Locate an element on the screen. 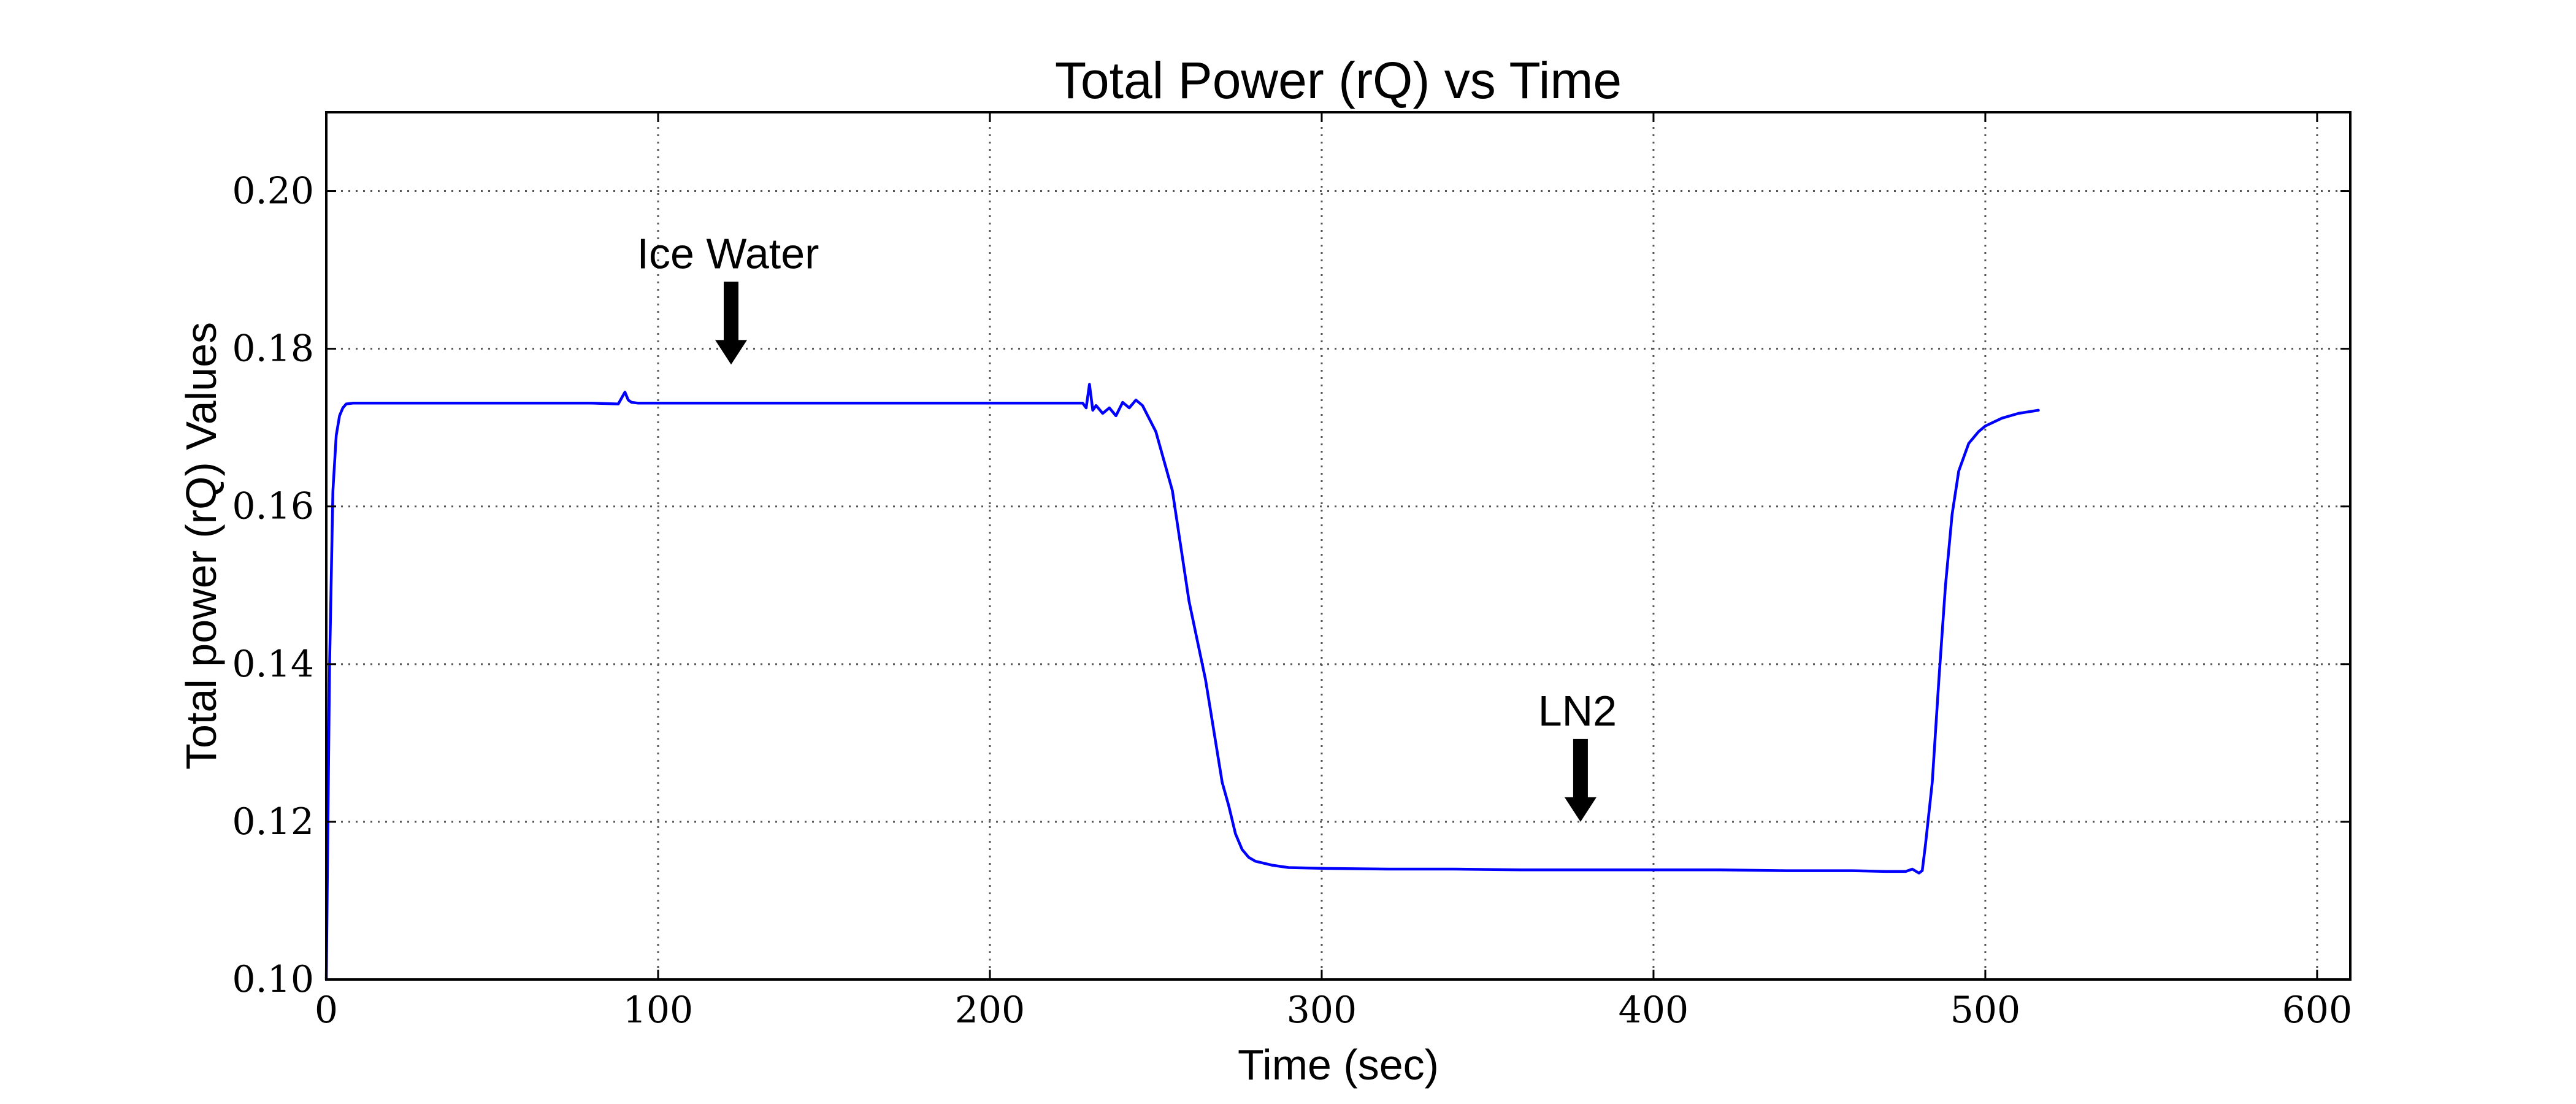 The height and width of the screenshot is (1104, 2576). y-tick-label: 0.12 is located at coordinates (273, 821).